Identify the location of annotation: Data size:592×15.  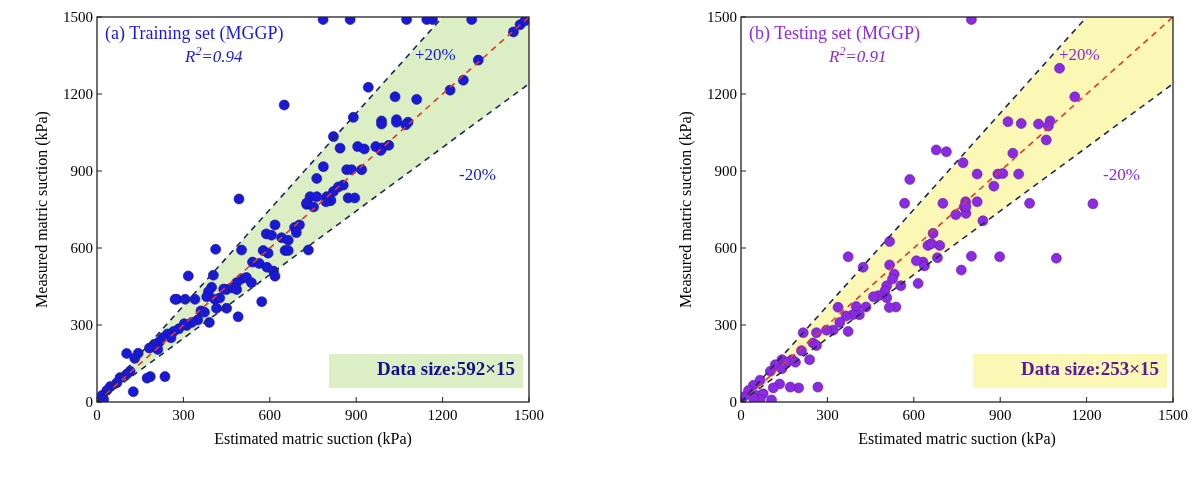
(446, 368).